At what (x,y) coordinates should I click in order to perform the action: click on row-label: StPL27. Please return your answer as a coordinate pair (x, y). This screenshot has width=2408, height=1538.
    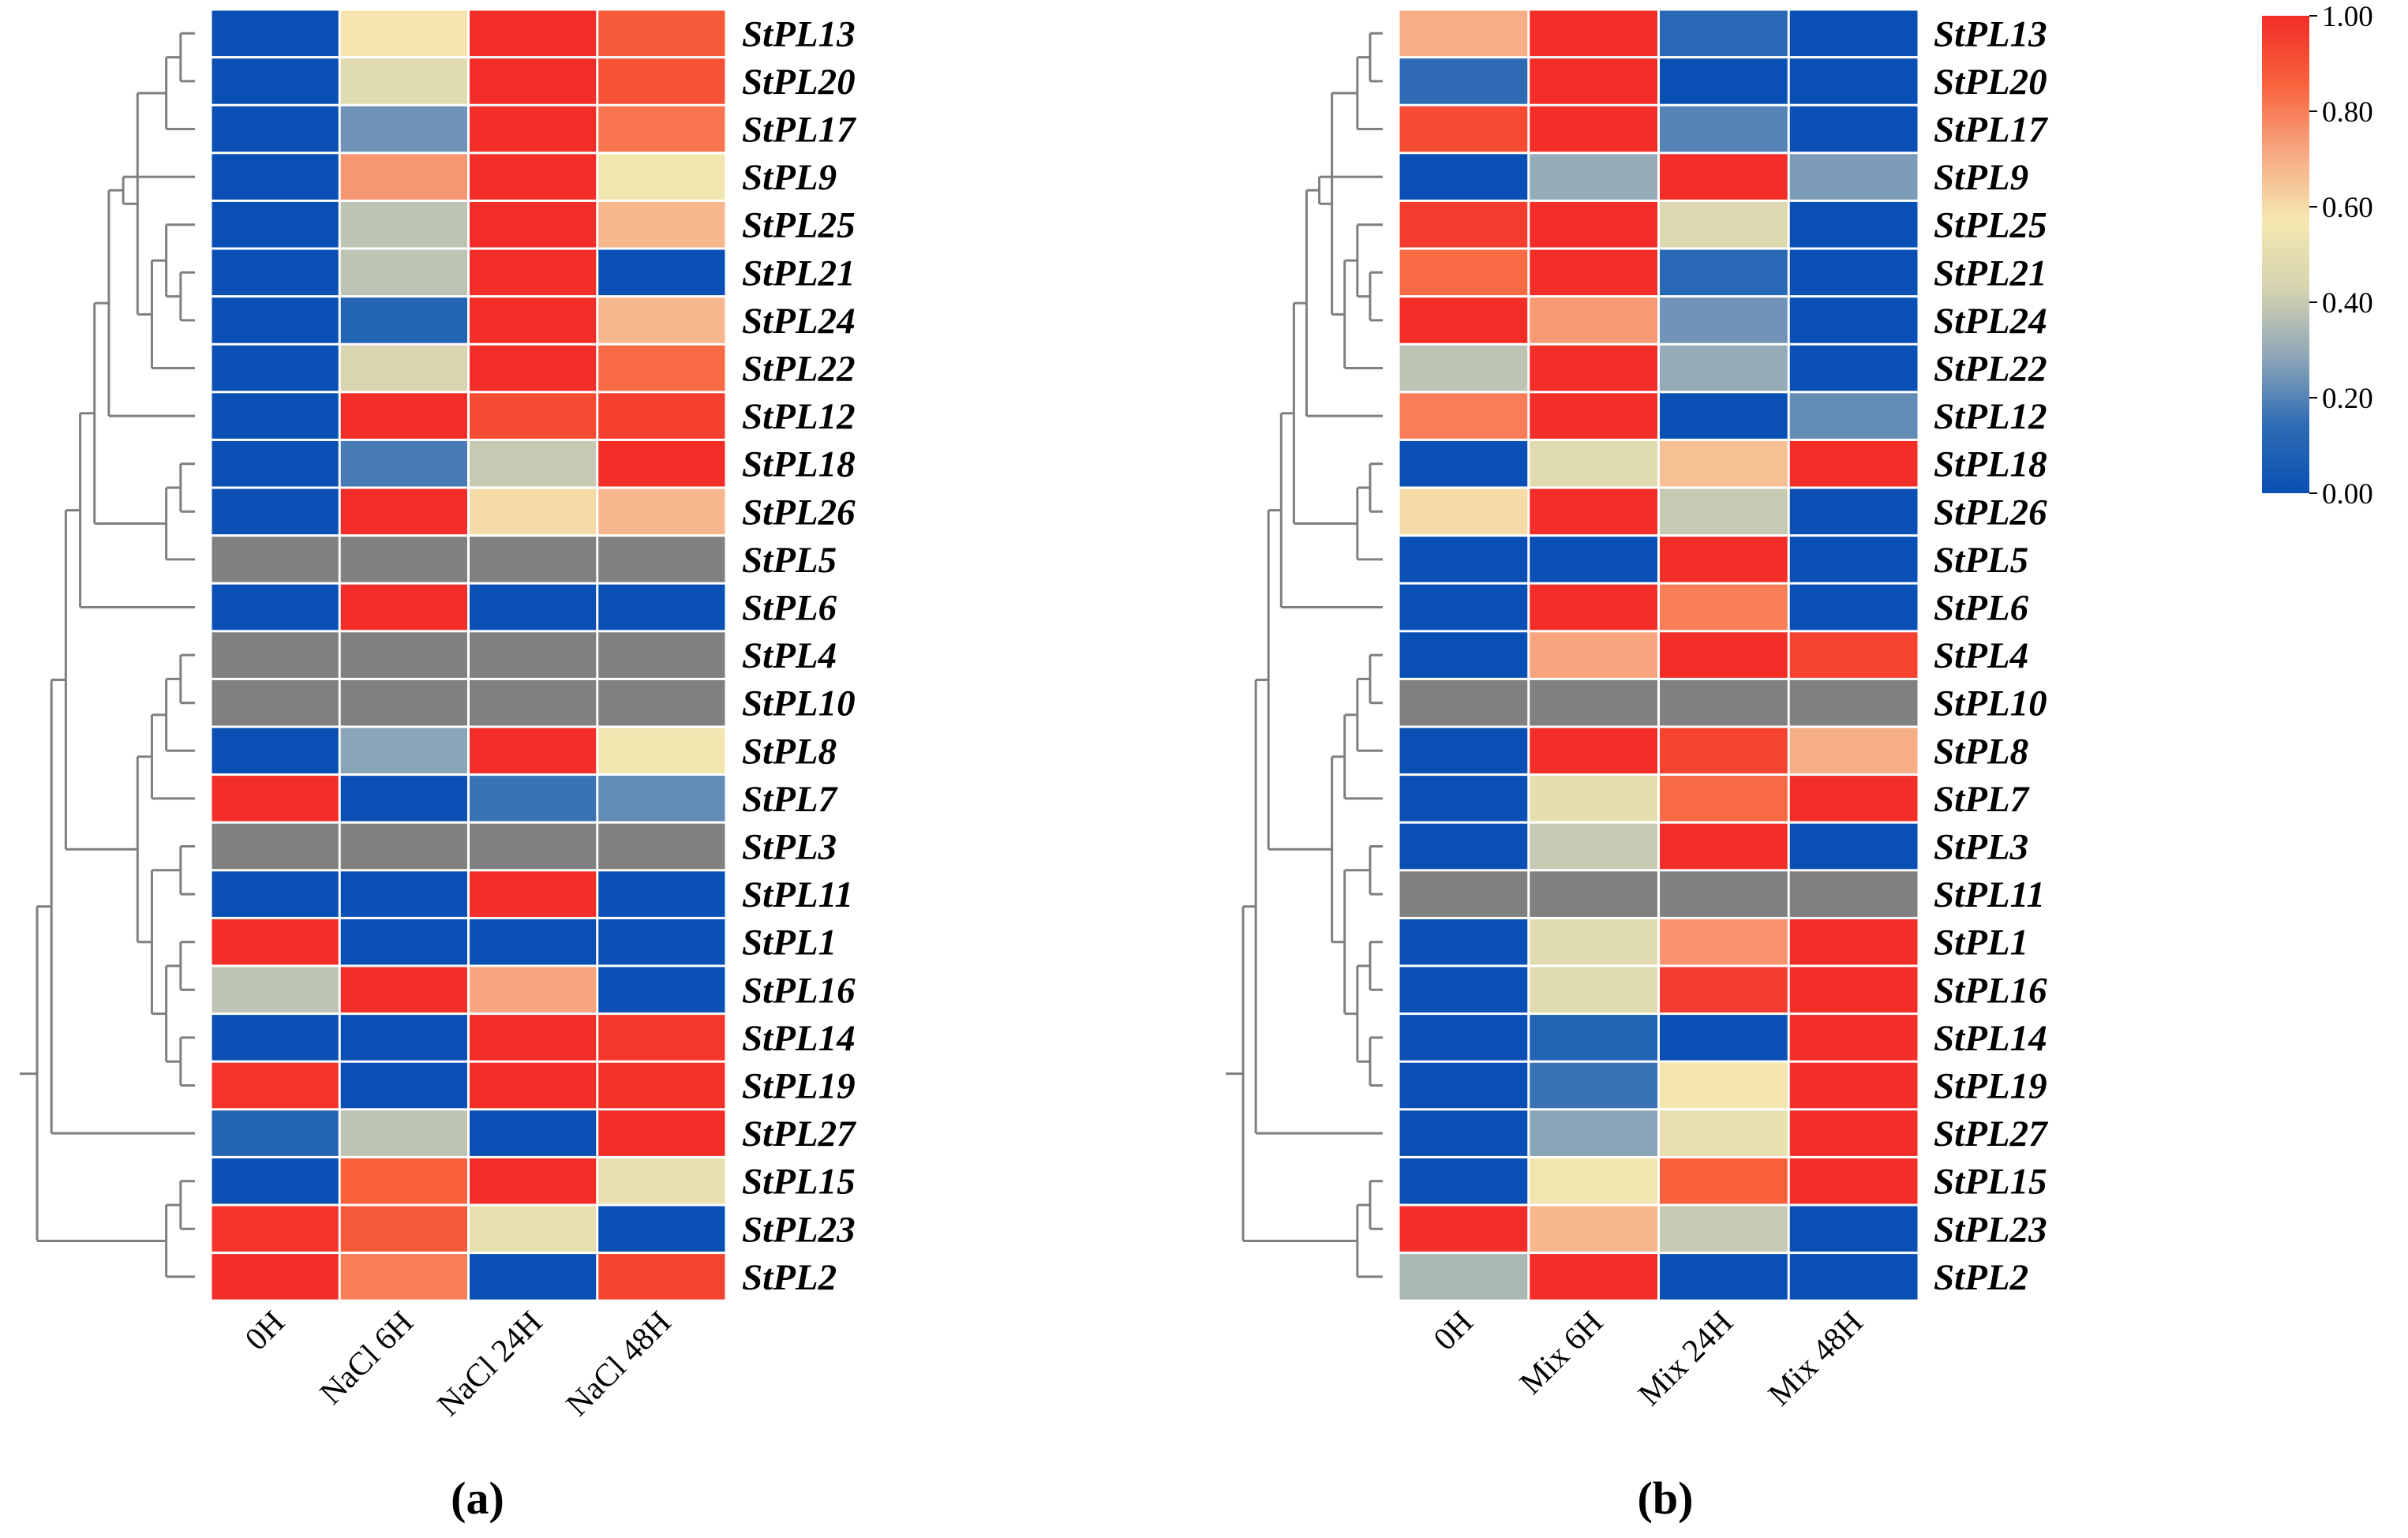
    Looking at the image, I should click on (799, 1134).